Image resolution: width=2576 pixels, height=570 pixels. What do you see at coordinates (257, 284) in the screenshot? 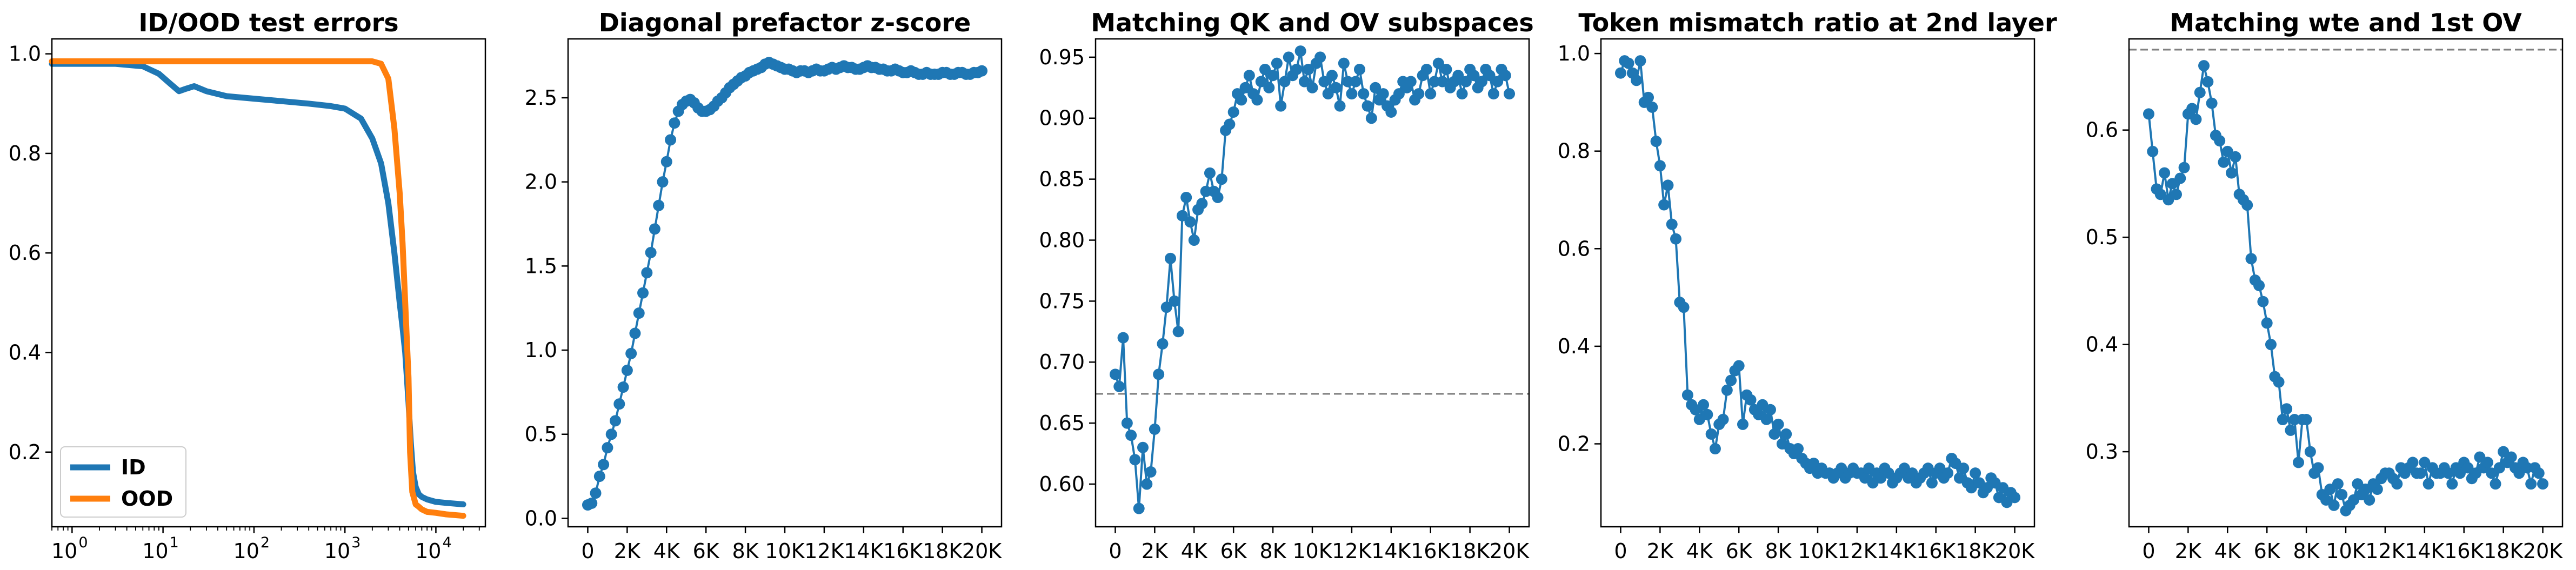
I see `series-line-id` at bounding box center [257, 284].